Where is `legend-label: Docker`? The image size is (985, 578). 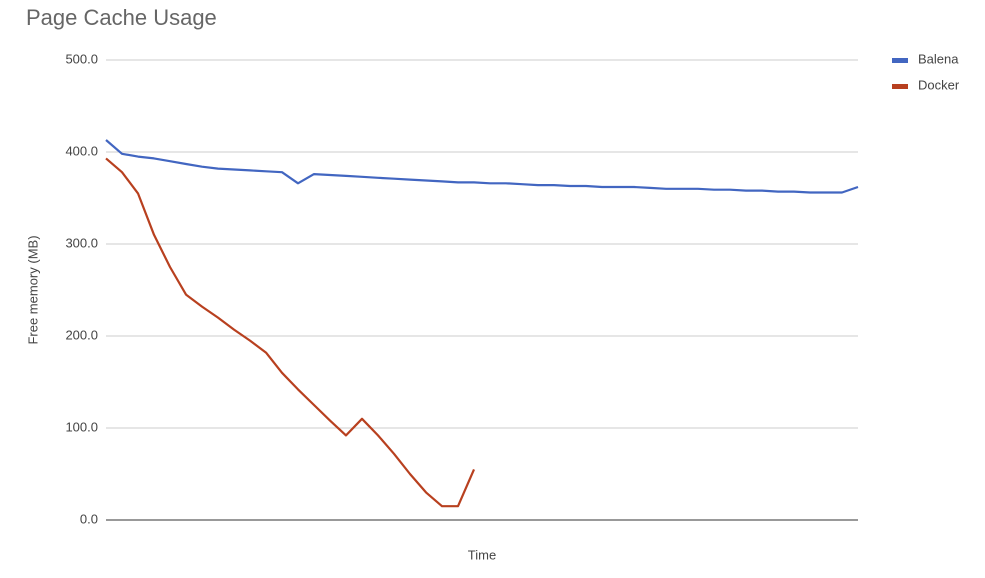
legend-label: Docker is located at coordinates (939, 84).